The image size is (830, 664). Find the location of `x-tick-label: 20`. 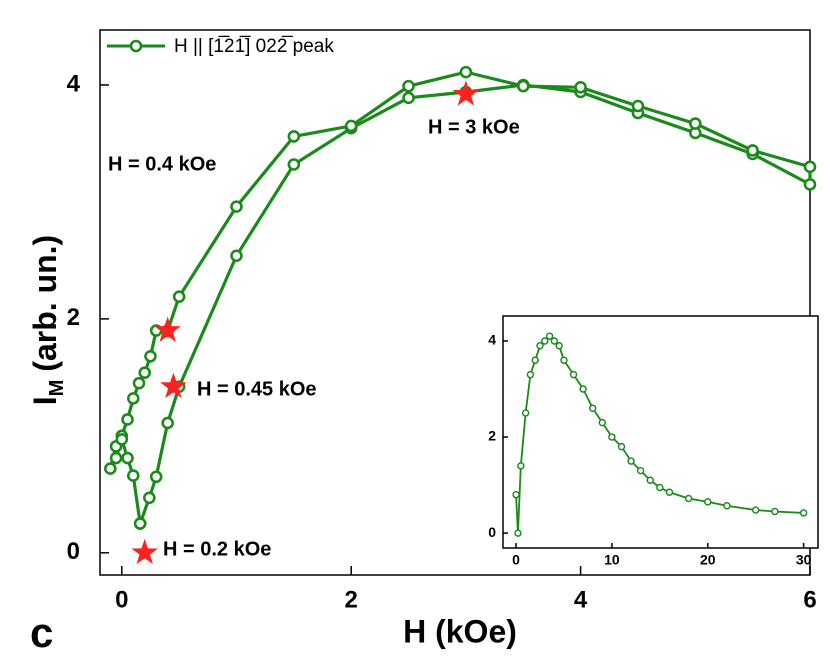

x-tick-label: 20 is located at coordinates (708, 560).